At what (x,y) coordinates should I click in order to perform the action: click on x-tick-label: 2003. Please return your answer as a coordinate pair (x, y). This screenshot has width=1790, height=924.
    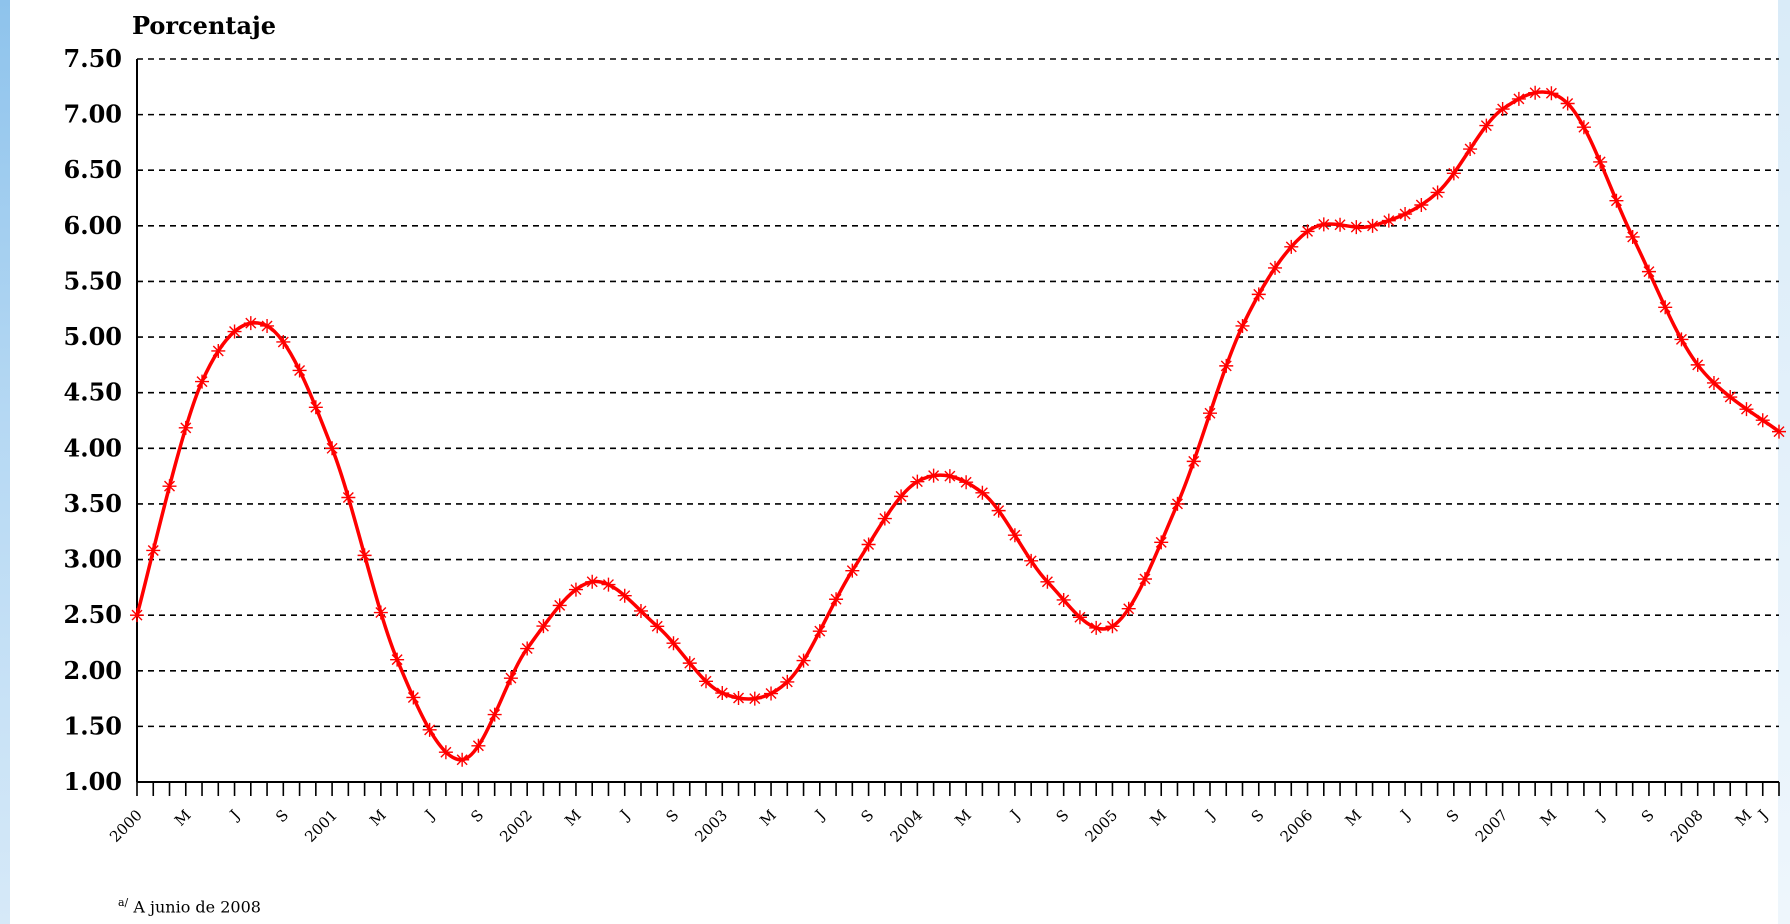
    Looking at the image, I should click on (711, 826).